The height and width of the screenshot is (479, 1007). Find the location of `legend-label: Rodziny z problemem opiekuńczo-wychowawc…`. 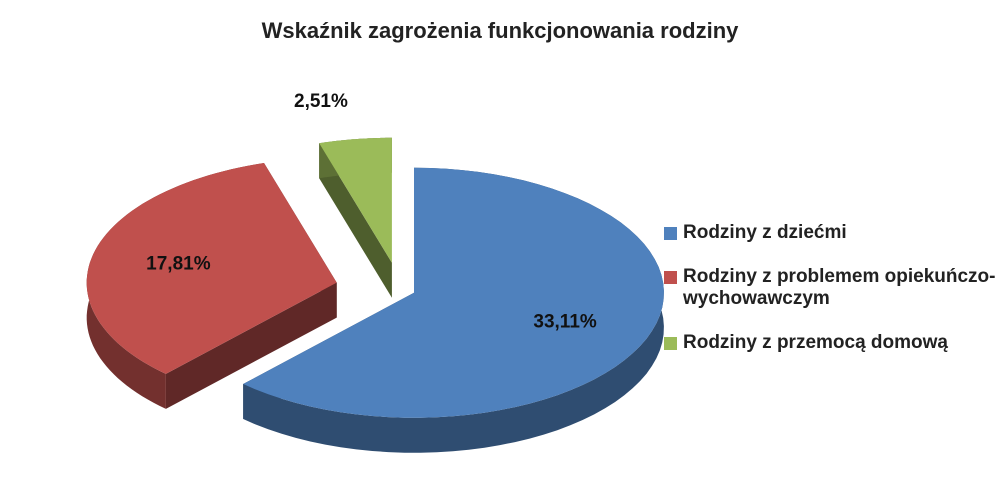

legend-label: Rodziny z problemem opiekuńczo-wychowawc… is located at coordinates (839, 287).